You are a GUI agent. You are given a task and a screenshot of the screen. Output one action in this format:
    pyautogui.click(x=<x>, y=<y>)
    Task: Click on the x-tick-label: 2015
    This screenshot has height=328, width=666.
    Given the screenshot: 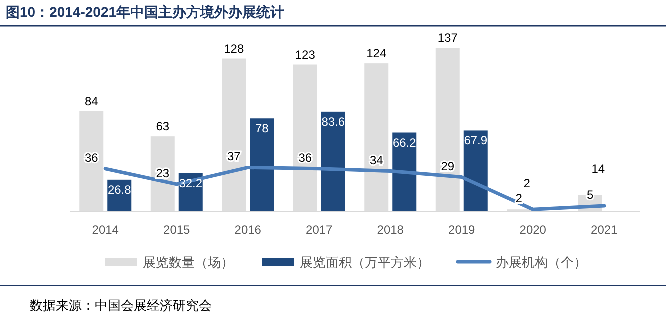 What is the action you would take?
    pyautogui.click(x=177, y=230)
    